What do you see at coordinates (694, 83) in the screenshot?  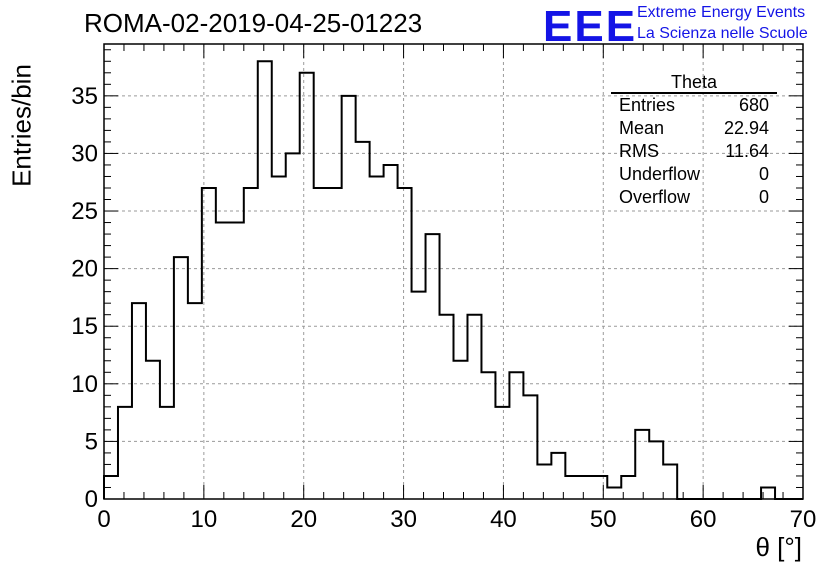 I see `stats-title: Theta` at bounding box center [694, 83].